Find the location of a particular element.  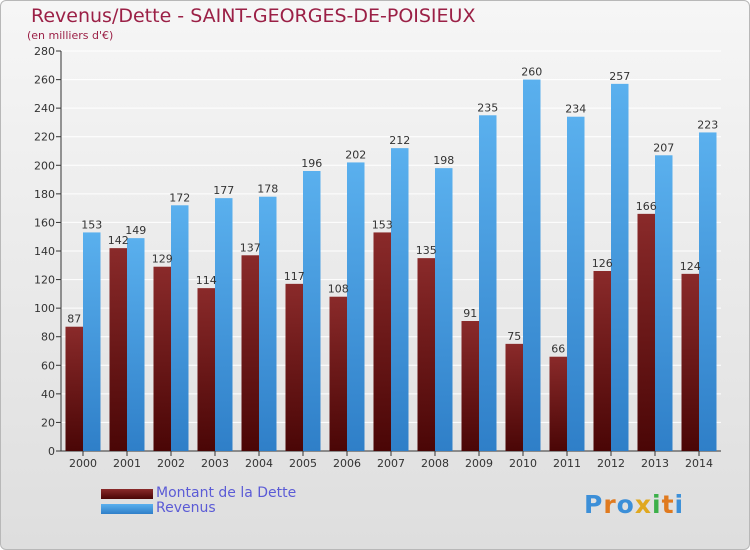

data-label: 124 is located at coordinates (690, 266).